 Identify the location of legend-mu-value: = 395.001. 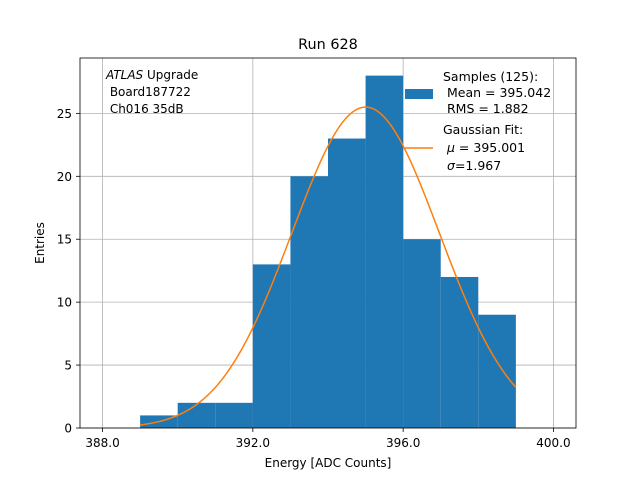
(490, 147).